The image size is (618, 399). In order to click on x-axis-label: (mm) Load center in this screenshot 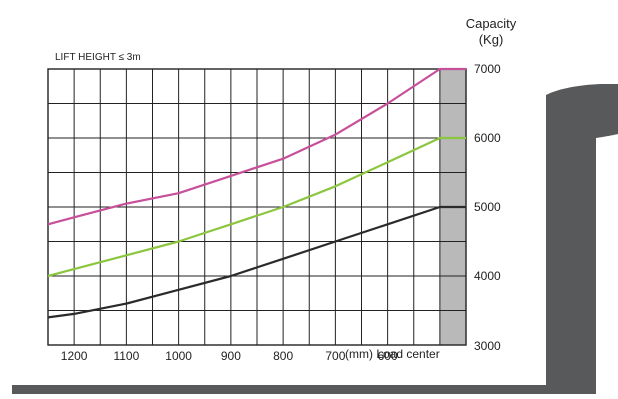, I will do `click(392, 354)`.